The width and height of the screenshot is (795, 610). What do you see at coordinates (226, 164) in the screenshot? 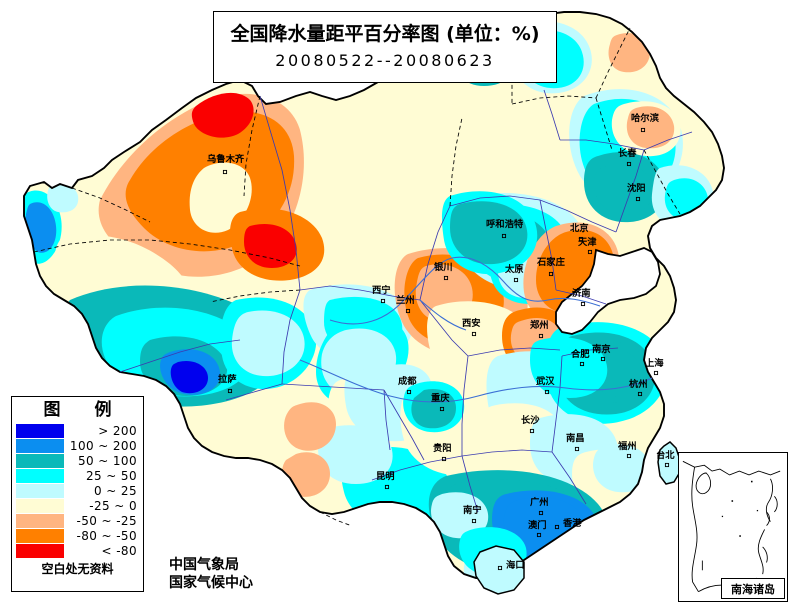
I see `city-marker: 乌鲁木齐` at bounding box center [226, 164].